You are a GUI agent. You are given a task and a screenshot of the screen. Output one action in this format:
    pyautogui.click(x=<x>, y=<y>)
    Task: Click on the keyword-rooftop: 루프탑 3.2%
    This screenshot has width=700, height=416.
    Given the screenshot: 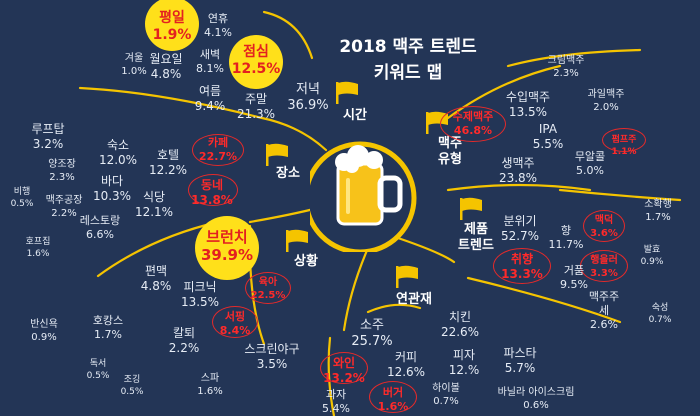 What is the action you would take?
    pyautogui.click(x=47, y=137)
    